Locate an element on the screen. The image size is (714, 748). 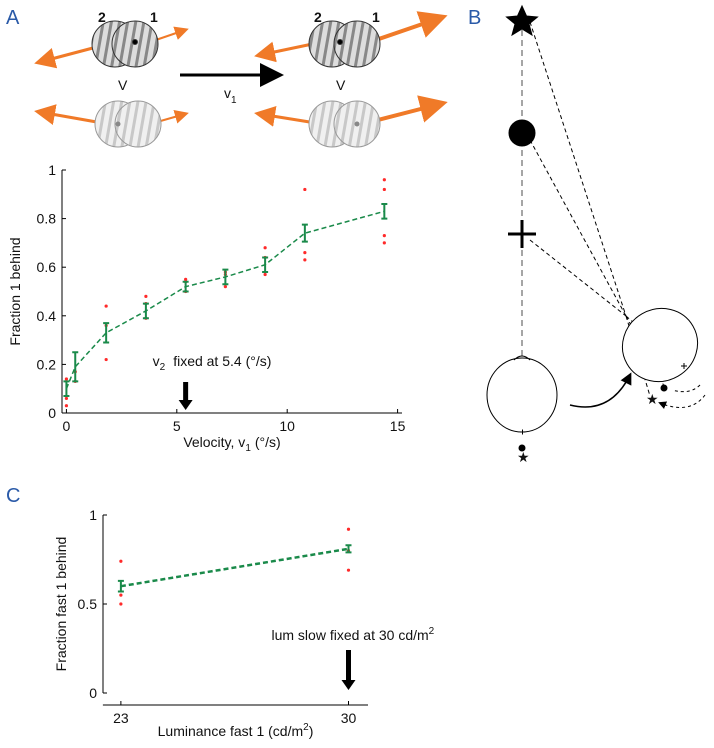
y-tick-label: 0.2 is located at coordinates (47, 364).